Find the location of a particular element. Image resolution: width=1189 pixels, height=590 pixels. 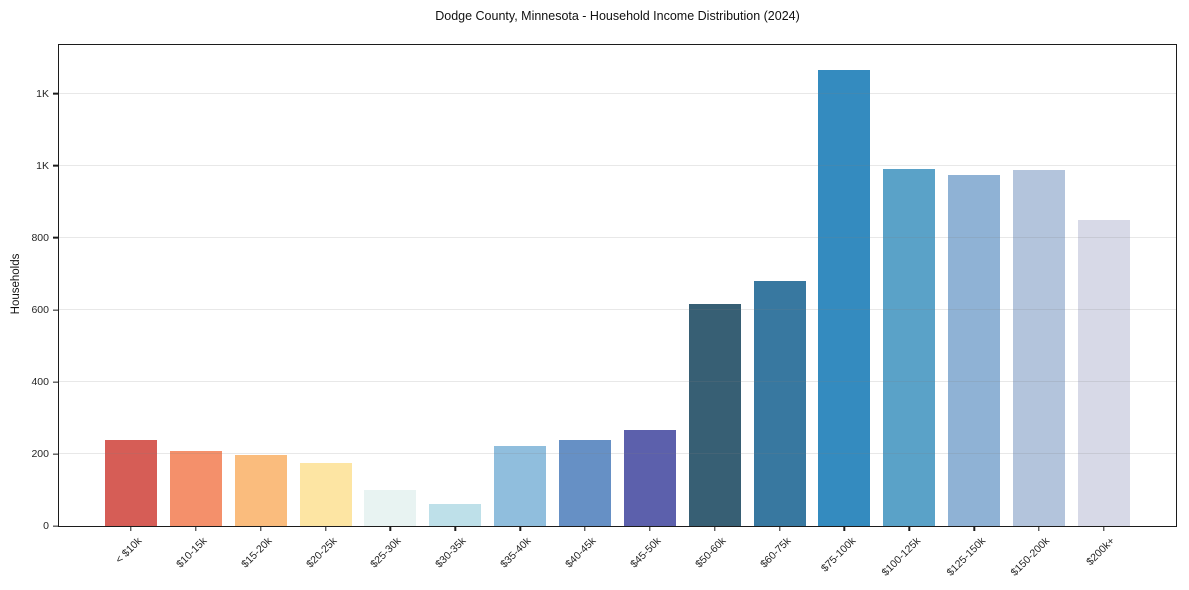

bar-slot: $45-50k is located at coordinates (649, 307).